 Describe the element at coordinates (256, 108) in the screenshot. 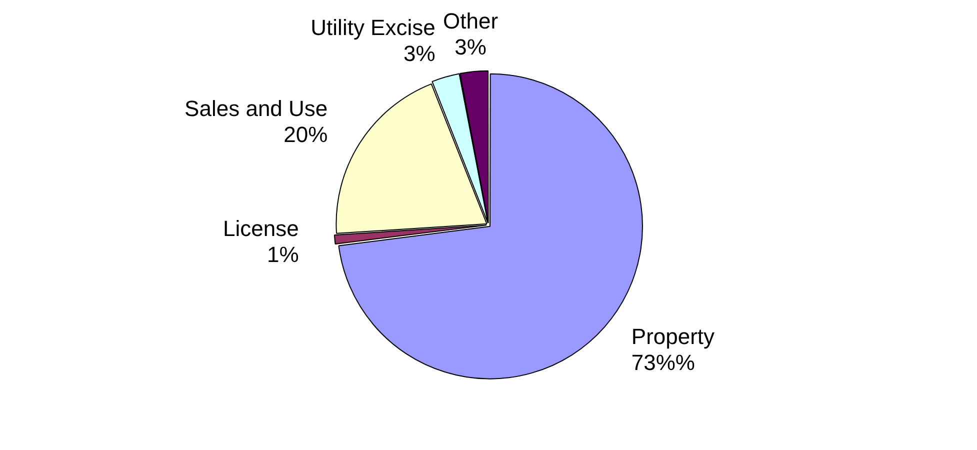

I see `slice-label: Sales and Use` at that location.